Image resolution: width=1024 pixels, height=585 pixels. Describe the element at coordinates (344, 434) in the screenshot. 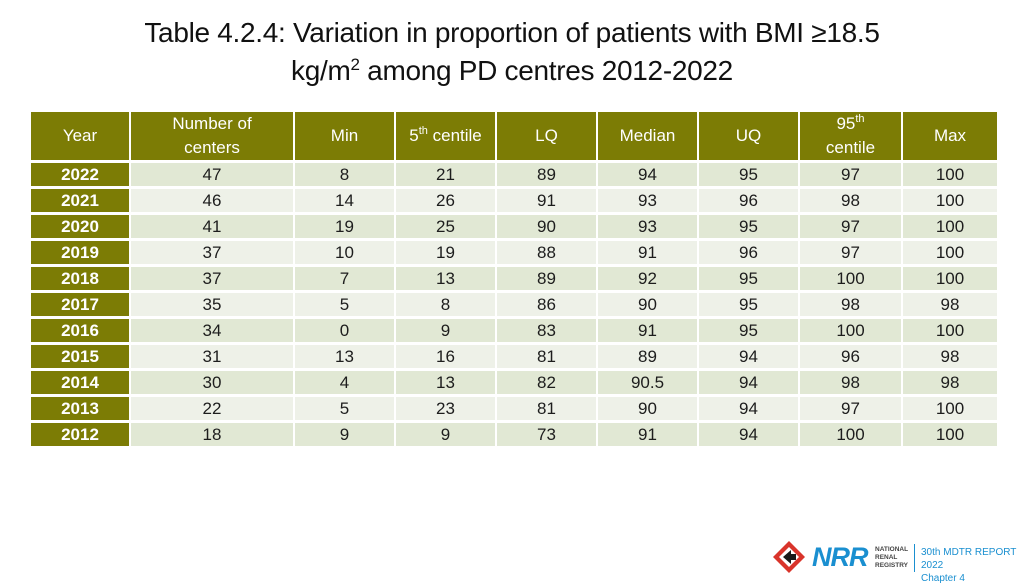

I see `cell-min: 9` at that location.